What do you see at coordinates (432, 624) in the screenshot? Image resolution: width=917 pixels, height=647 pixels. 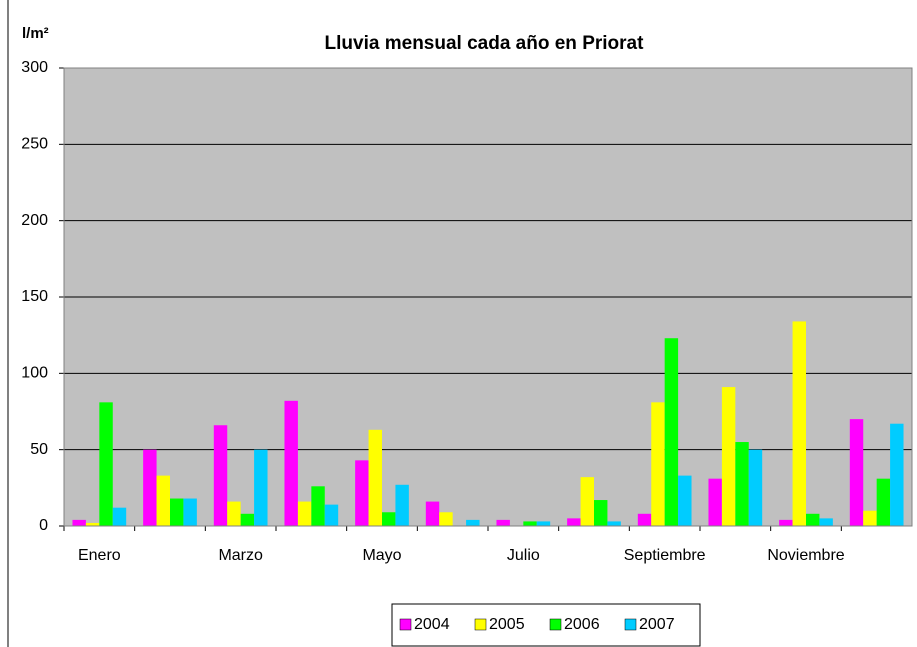 I see `legend-label: 2004` at bounding box center [432, 624].